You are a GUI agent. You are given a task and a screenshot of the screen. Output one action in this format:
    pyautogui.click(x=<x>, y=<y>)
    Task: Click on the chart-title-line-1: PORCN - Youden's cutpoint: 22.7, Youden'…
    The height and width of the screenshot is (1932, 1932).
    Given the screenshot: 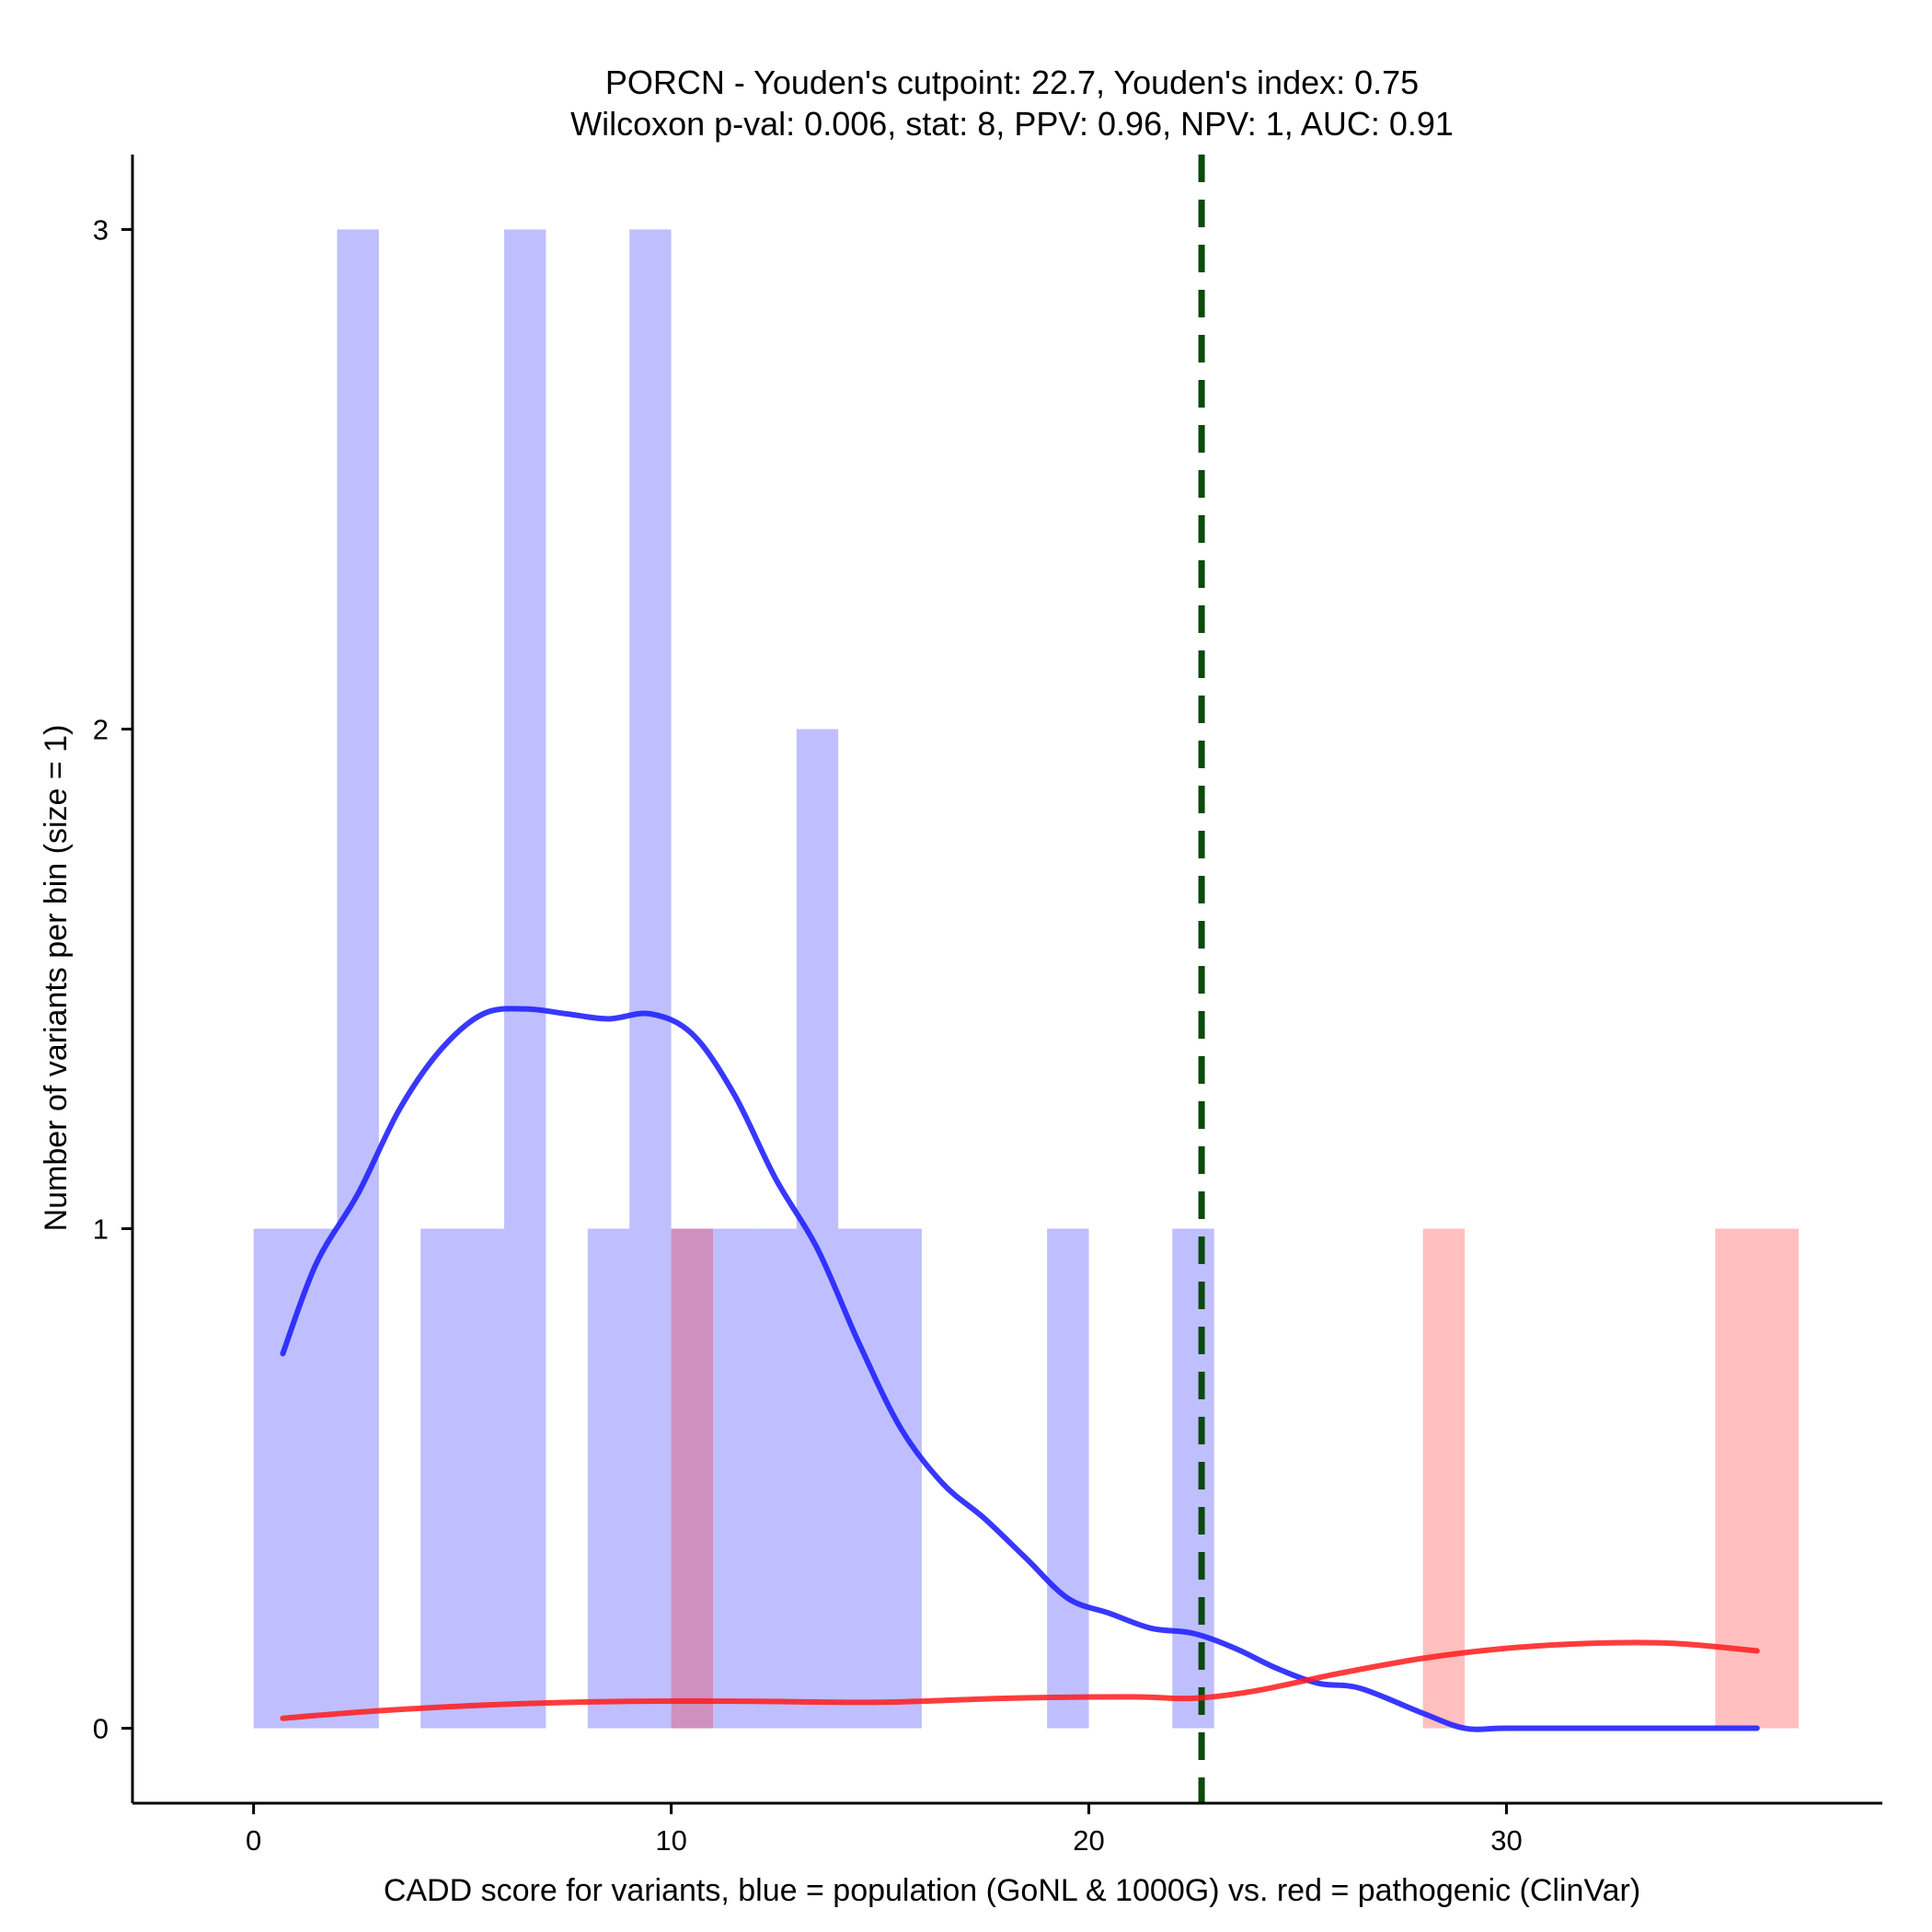 What is the action you would take?
    pyautogui.click(x=1012, y=82)
    